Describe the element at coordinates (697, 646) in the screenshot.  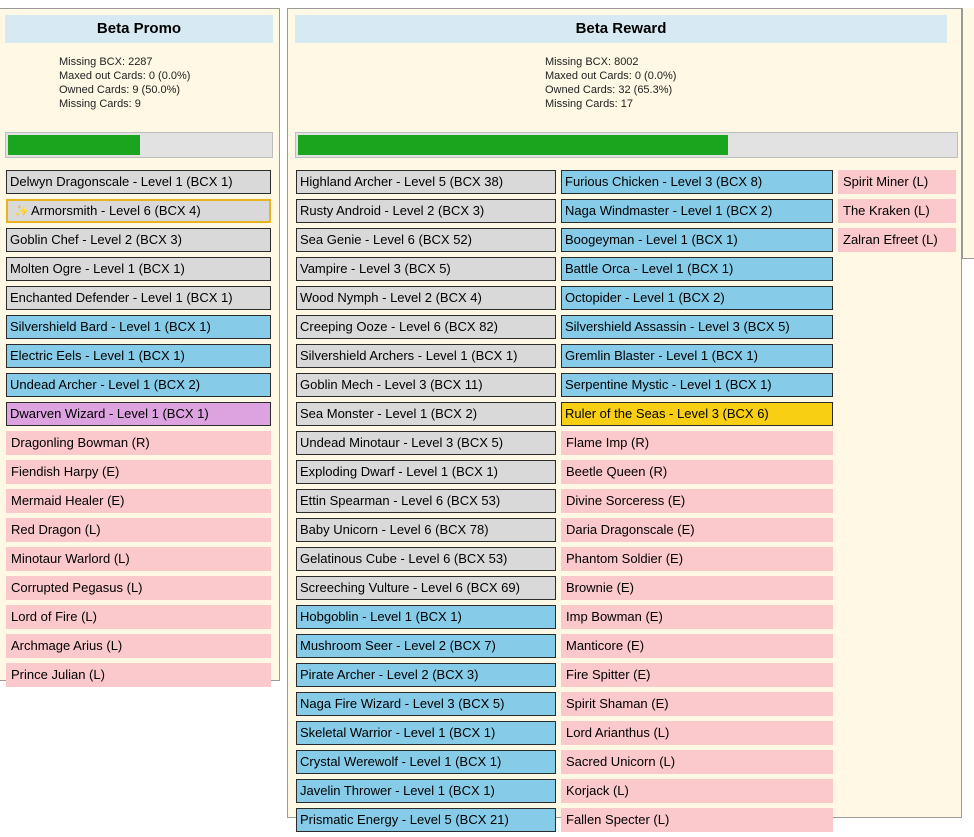
I see `card-item: Manticore (E)` at that location.